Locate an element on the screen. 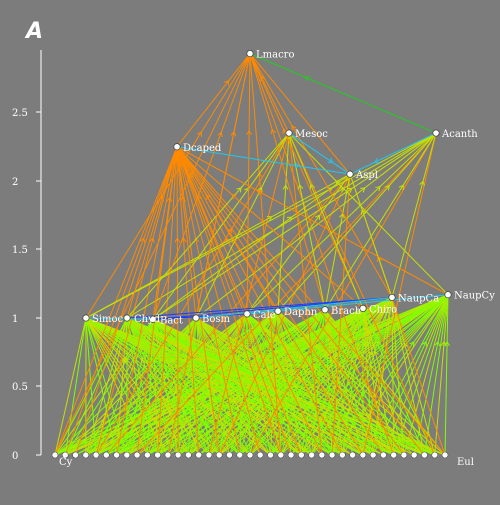  label-acanth: Acanth is located at coordinates (459, 134).